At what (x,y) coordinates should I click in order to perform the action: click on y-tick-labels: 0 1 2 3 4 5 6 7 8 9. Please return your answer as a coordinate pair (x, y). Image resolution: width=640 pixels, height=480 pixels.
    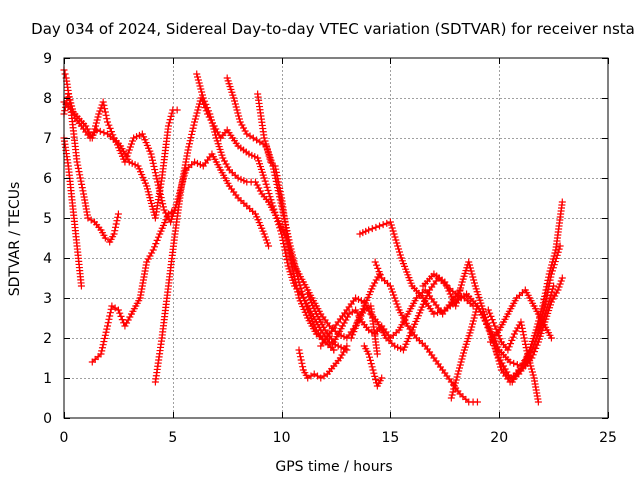
    Looking at the image, I should click on (47, 239).